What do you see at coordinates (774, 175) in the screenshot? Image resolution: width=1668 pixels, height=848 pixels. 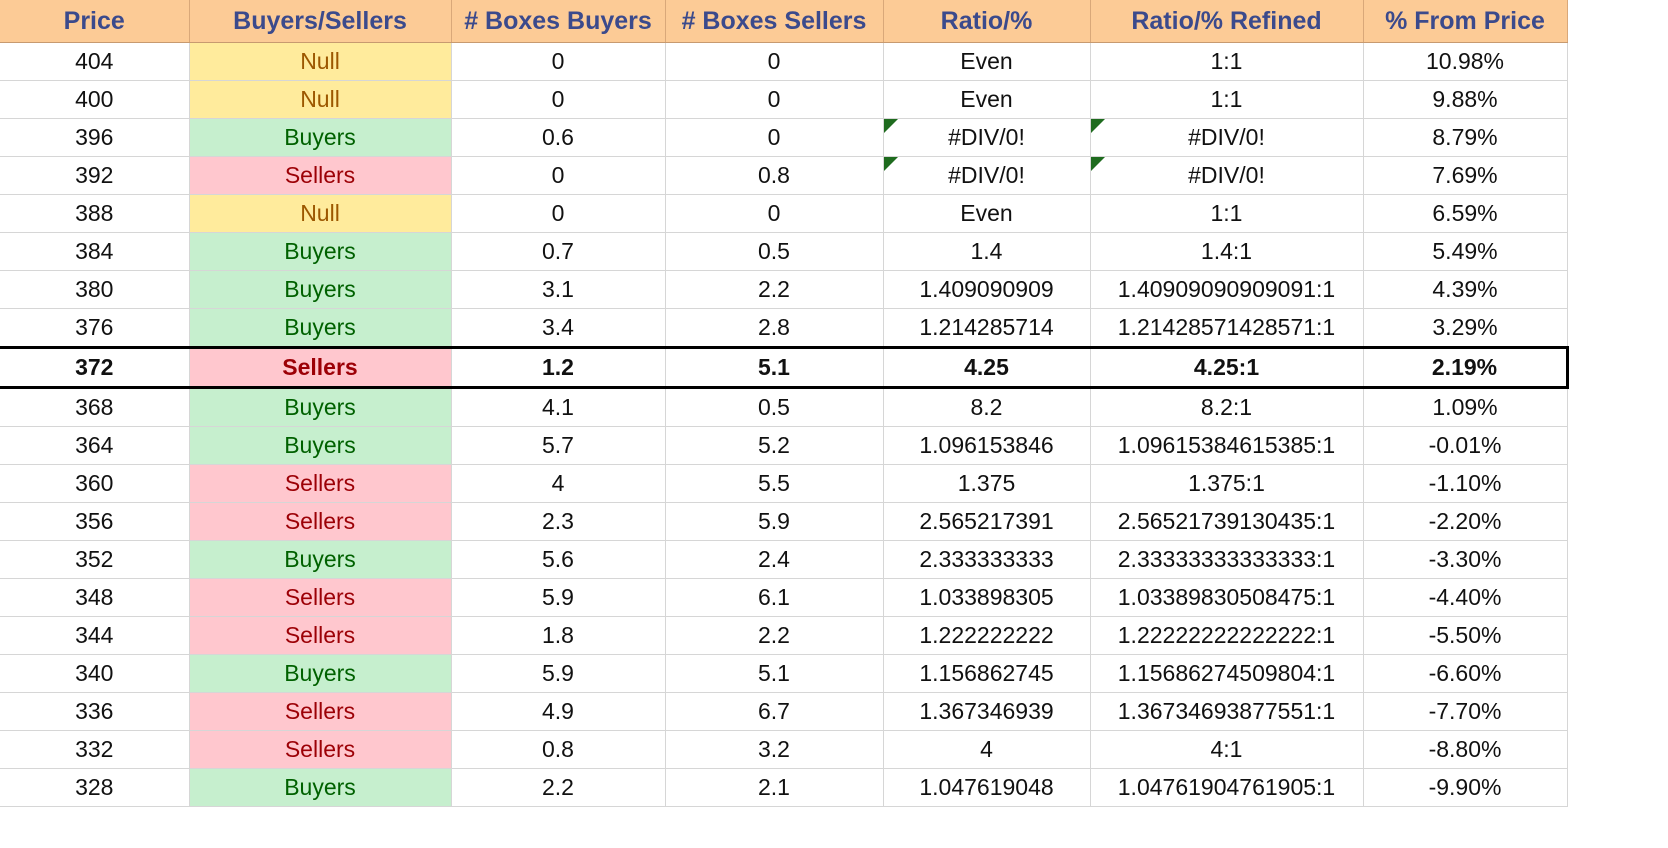 I see `boxes-sellers-cell: 0.8` at bounding box center [774, 175].